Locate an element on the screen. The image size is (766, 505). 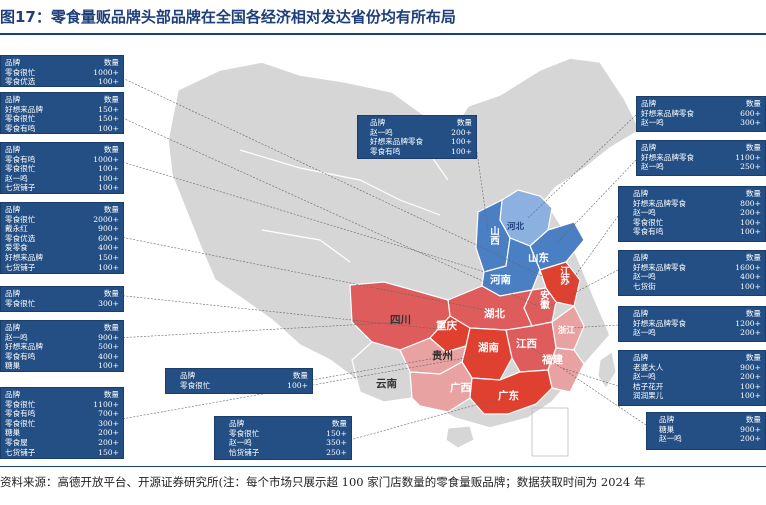
footer-rule is located at coordinates (383, 466).